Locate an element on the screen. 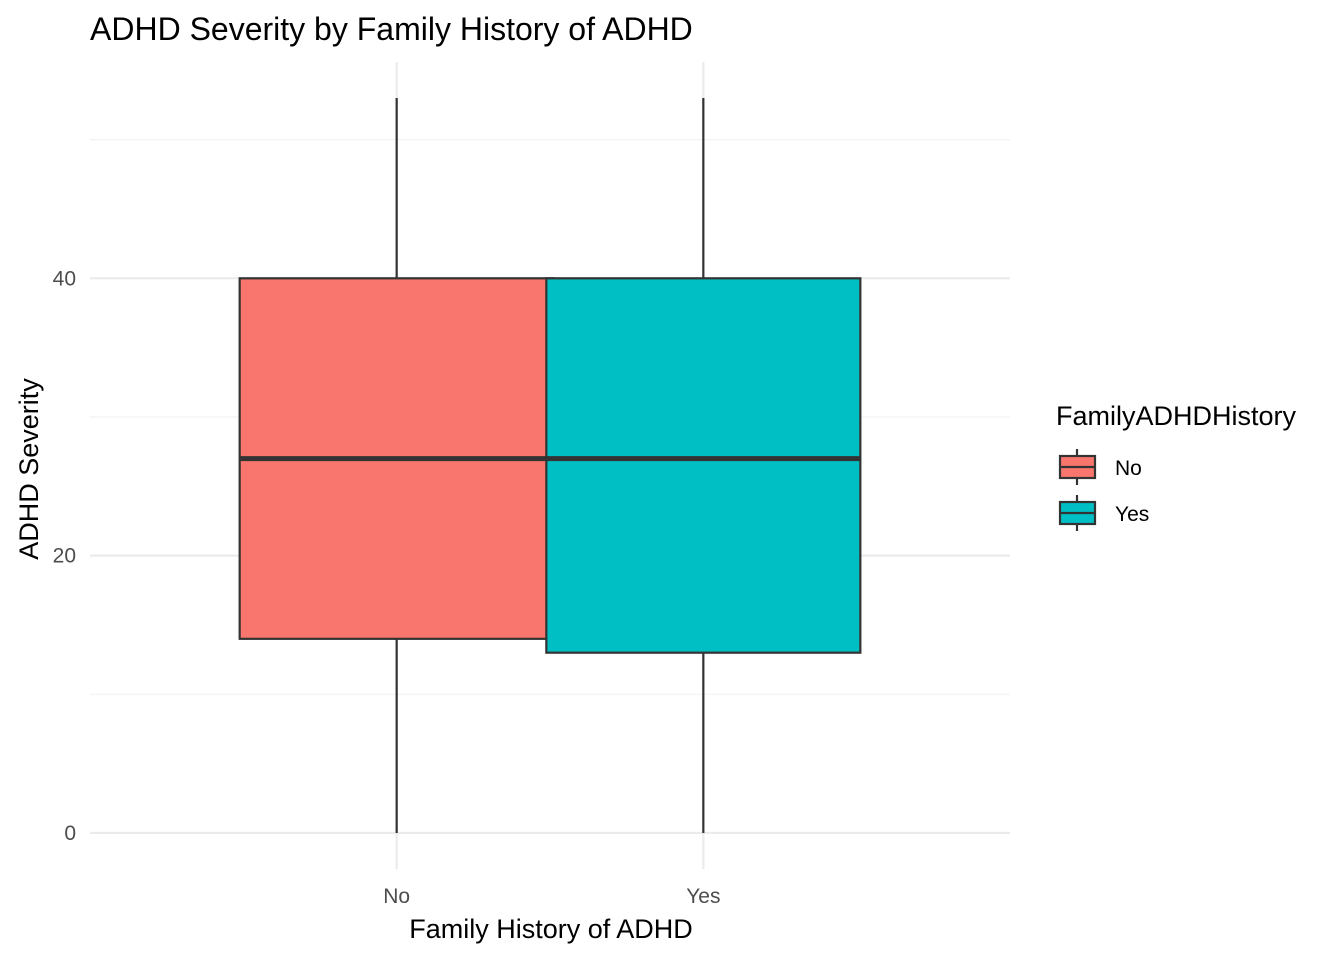 The image size is (1344, 960). x-tick-label: Yes is located at coordinates (703, 896).